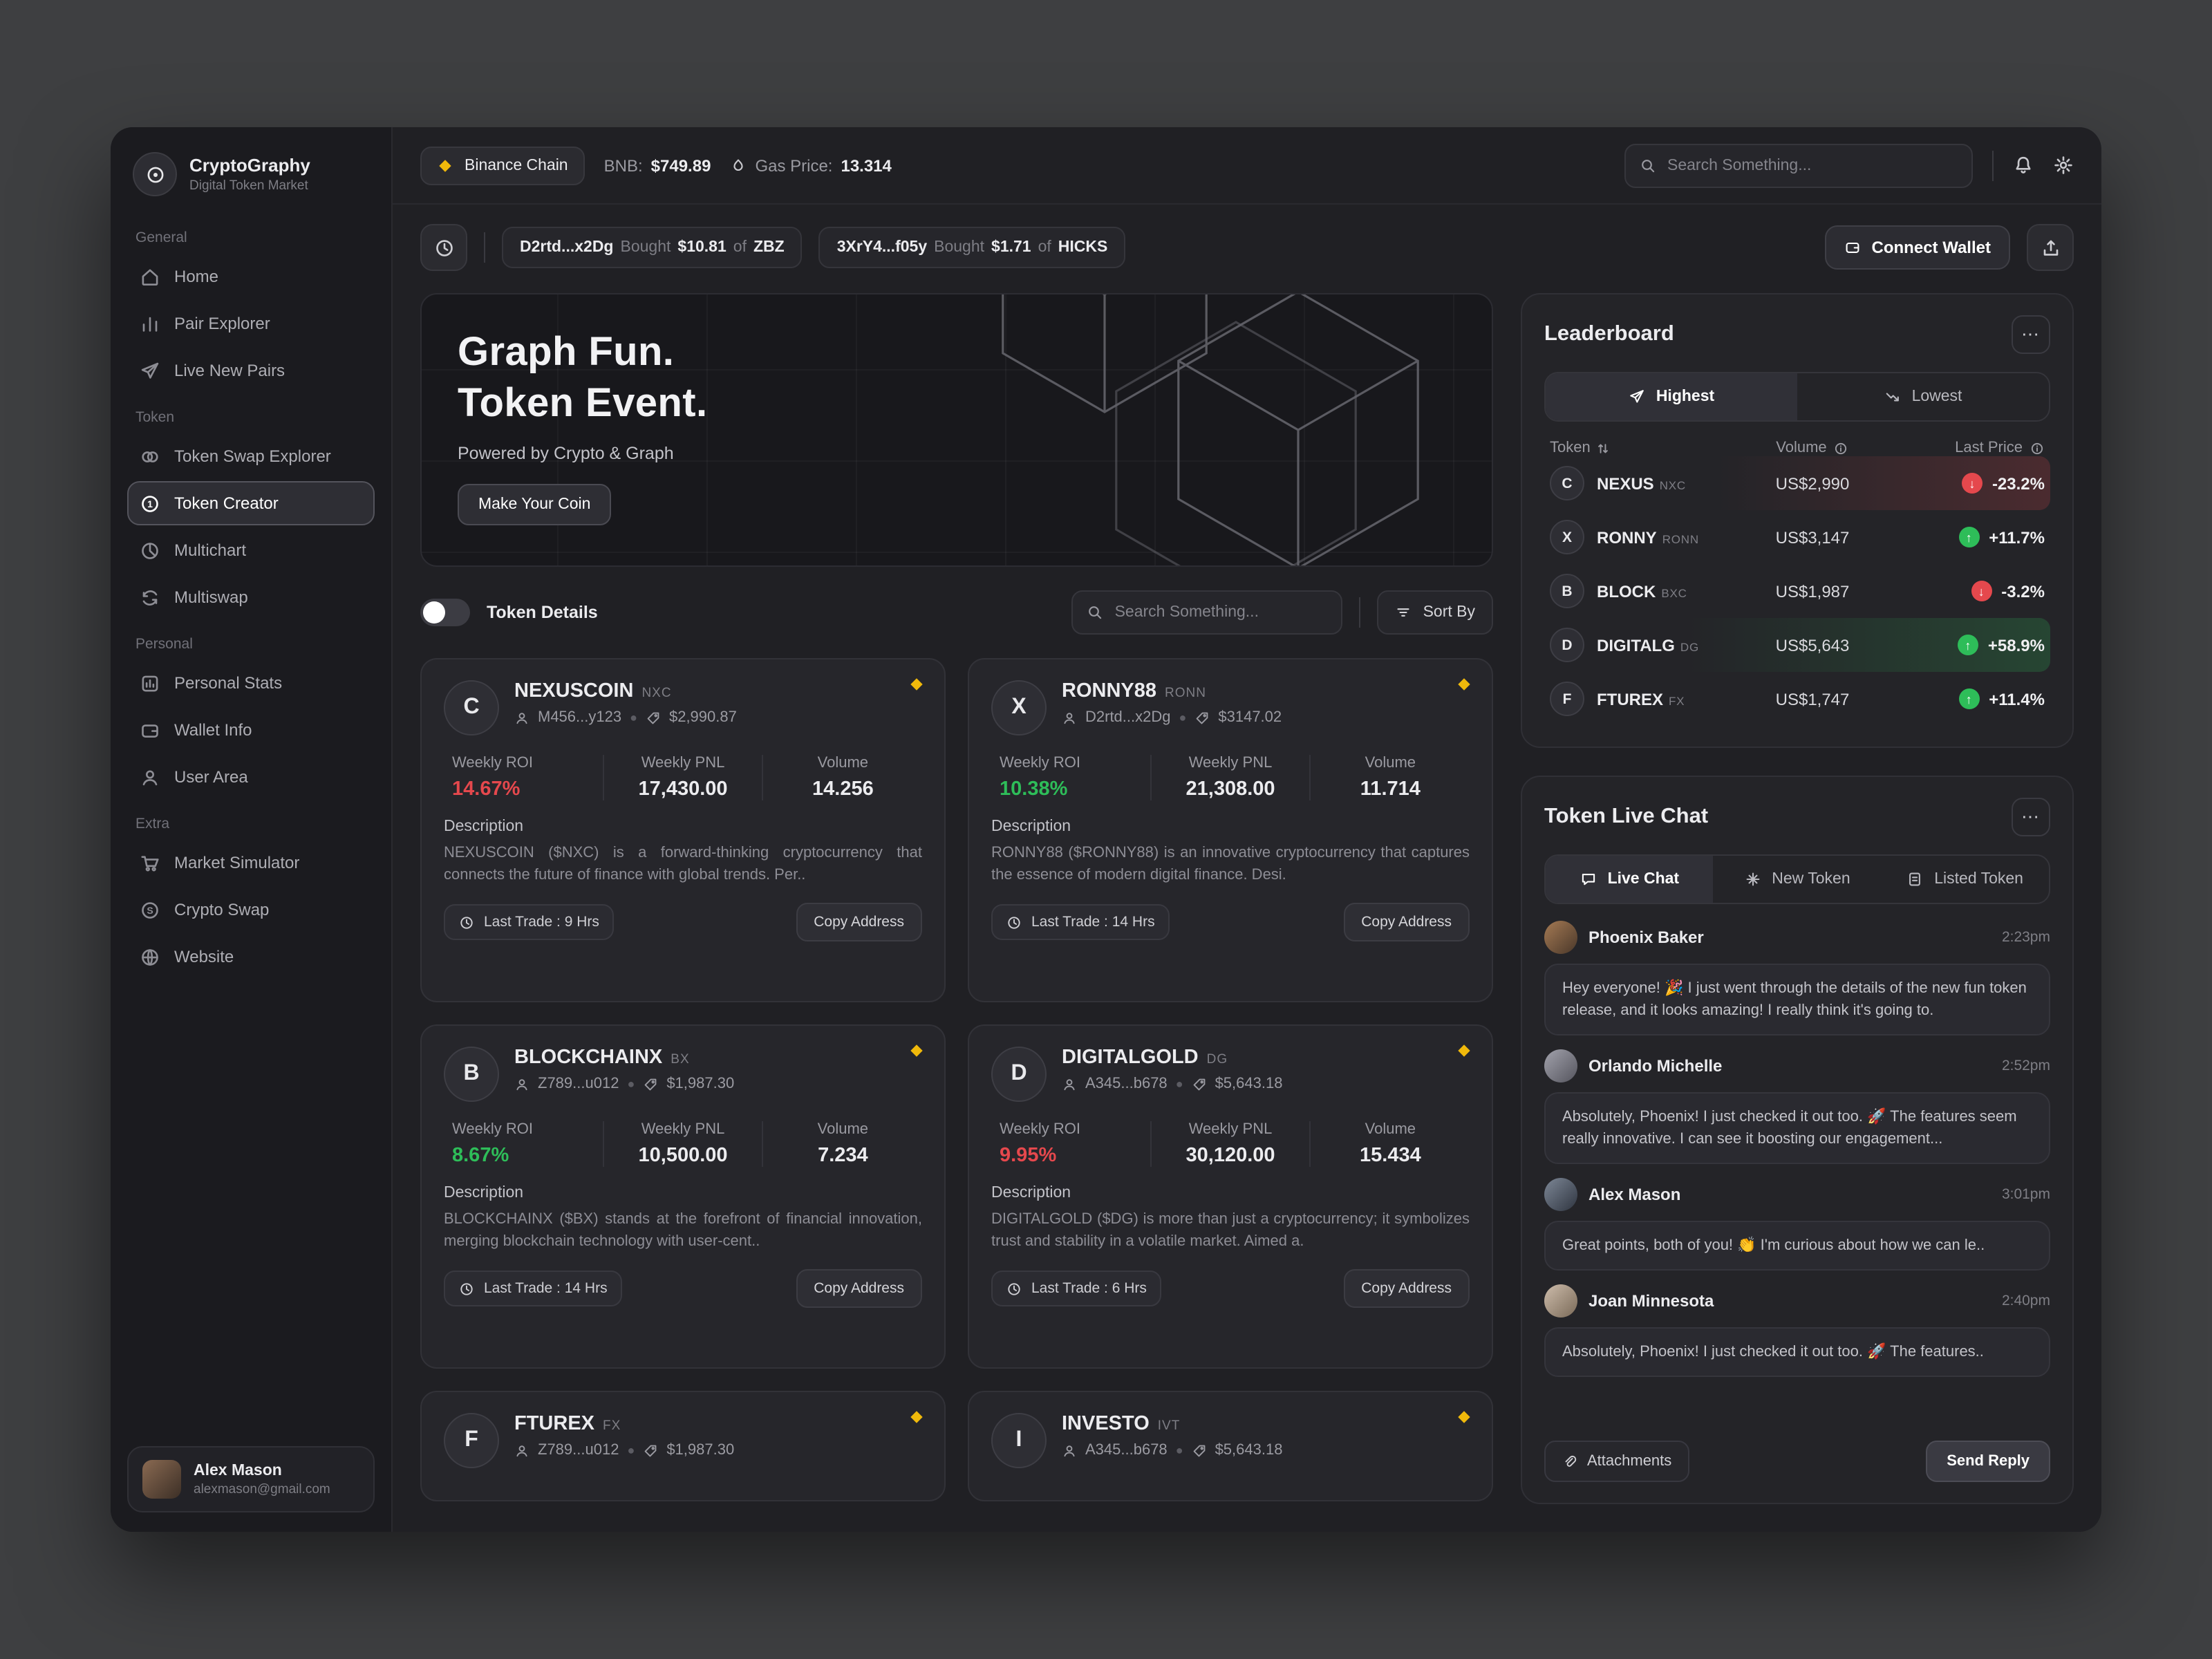 The width and height of the screenshot is (2212, 1659). What do you see at coordinates (1797, 1461) in the screenshot?
I see `chat-footer: Attachments Send Reply` at bounding box center [1797, 1461].